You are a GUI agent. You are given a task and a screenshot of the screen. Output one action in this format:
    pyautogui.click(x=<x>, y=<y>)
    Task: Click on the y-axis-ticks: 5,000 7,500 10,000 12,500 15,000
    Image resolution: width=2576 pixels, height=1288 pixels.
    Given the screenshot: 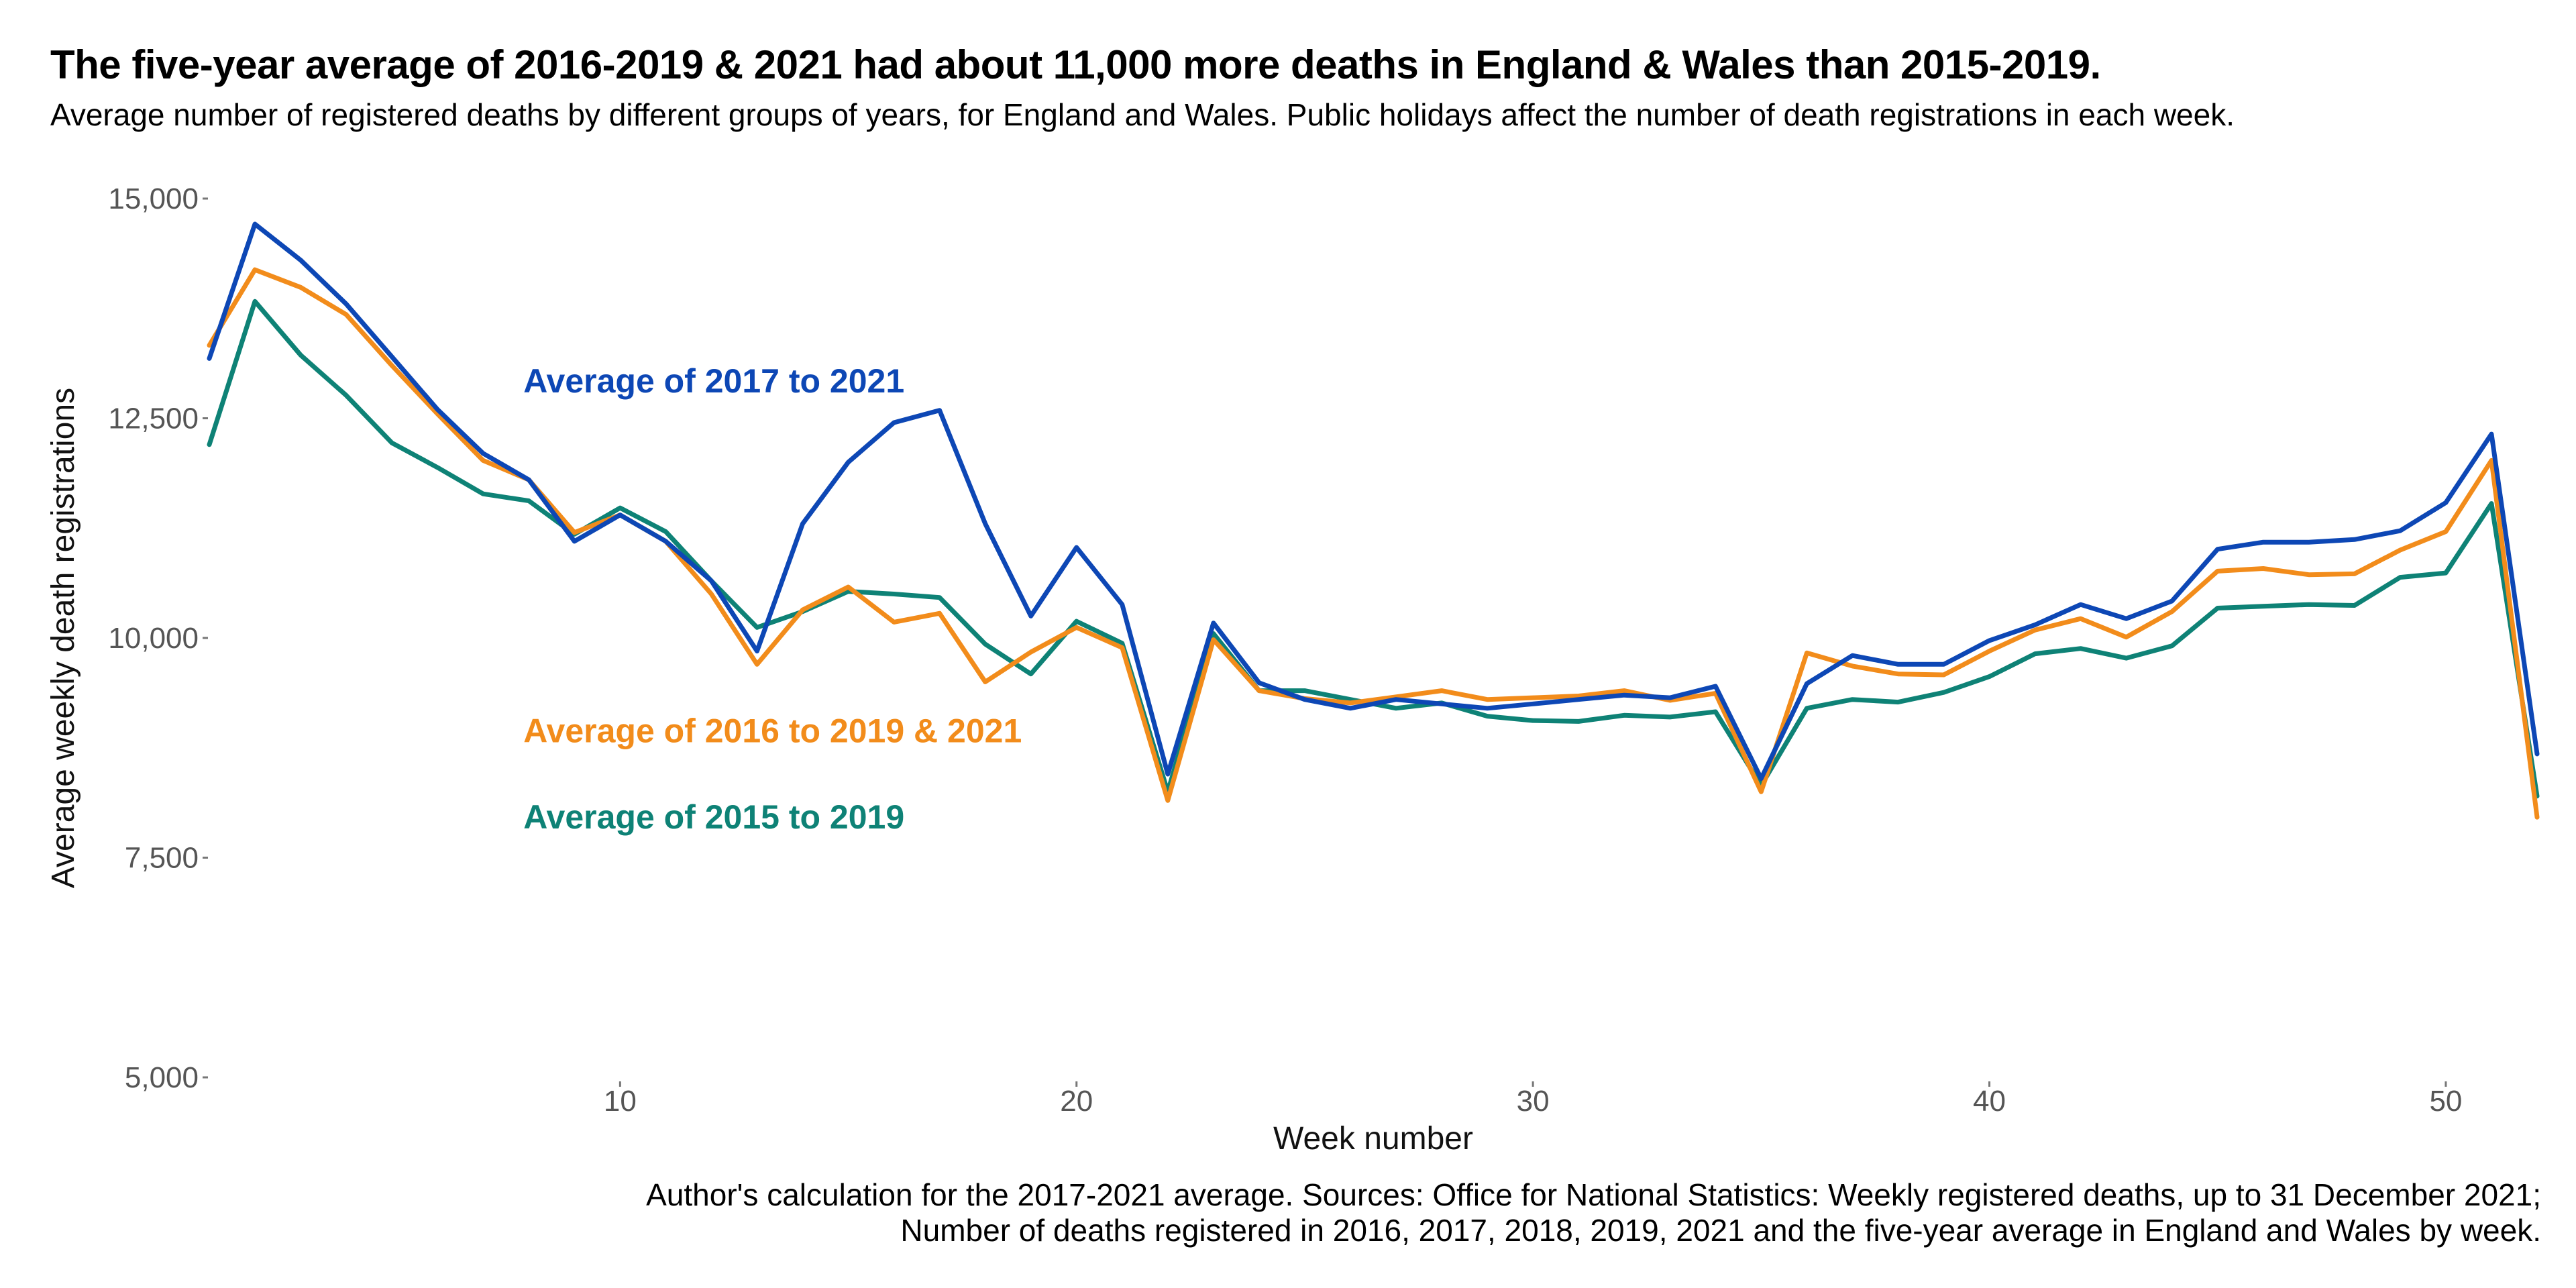 What is the action you would take?
    pyautogui.click(x=158, y=638)
    